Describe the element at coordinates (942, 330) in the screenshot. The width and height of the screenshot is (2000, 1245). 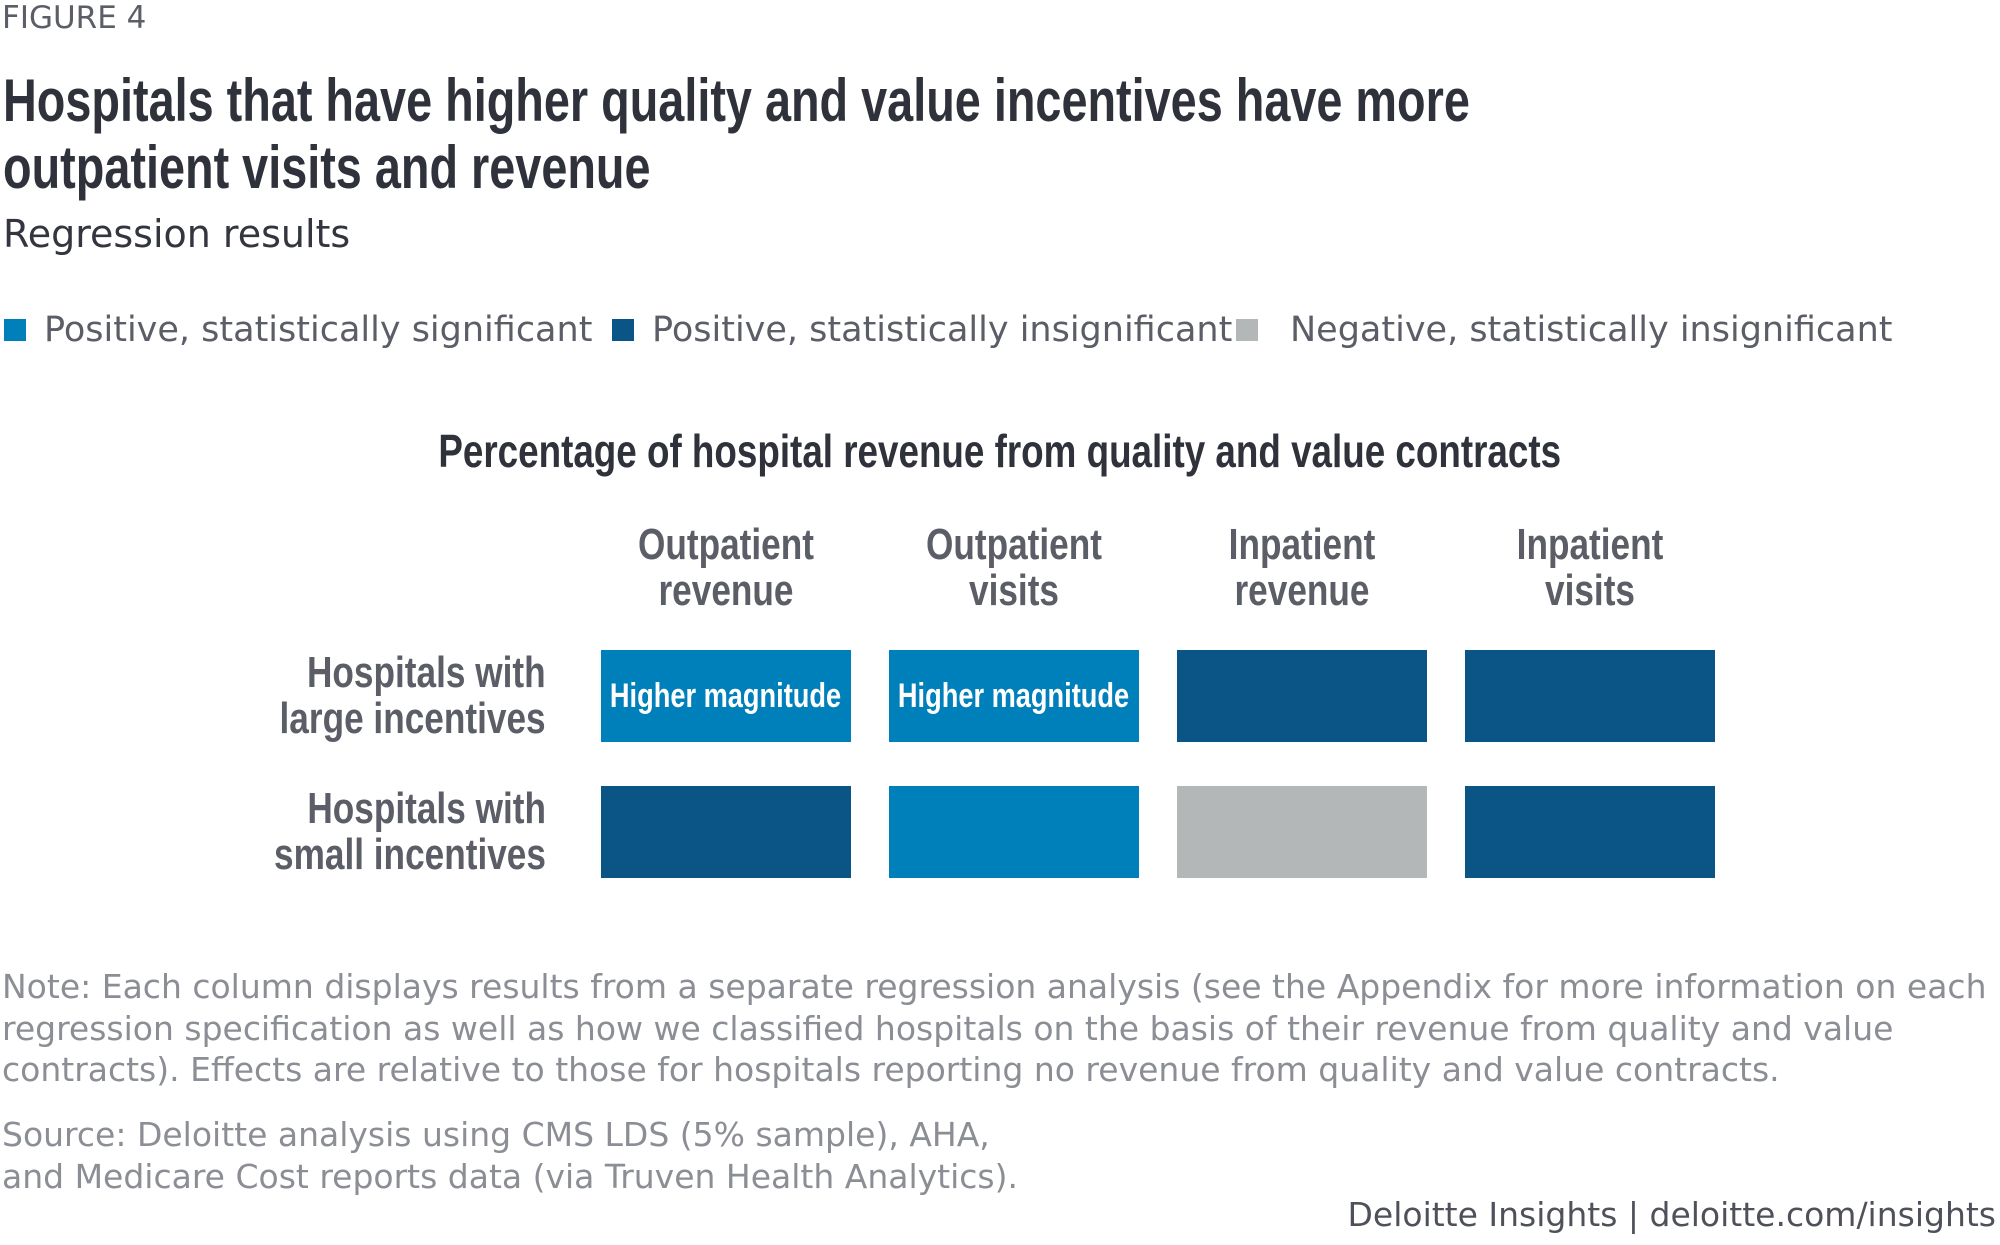
I see `legend-label: Positive, statistically insignificant` at that location.